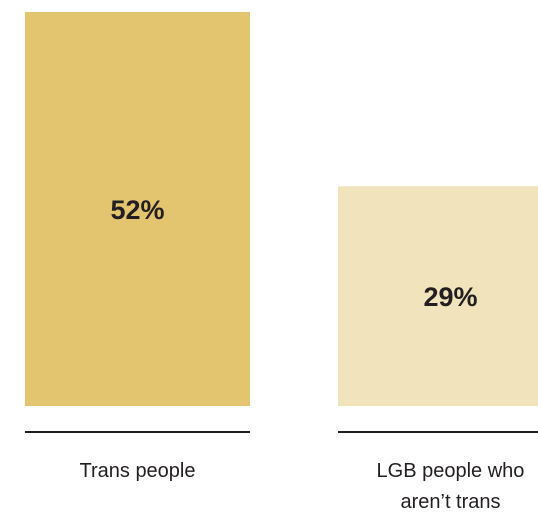 This screenshot has width=538, height=513. What do you see at coordinates (451, 471) in the screenshot?
I see `category-label: LGB people who` at bounding box center [451, 471].